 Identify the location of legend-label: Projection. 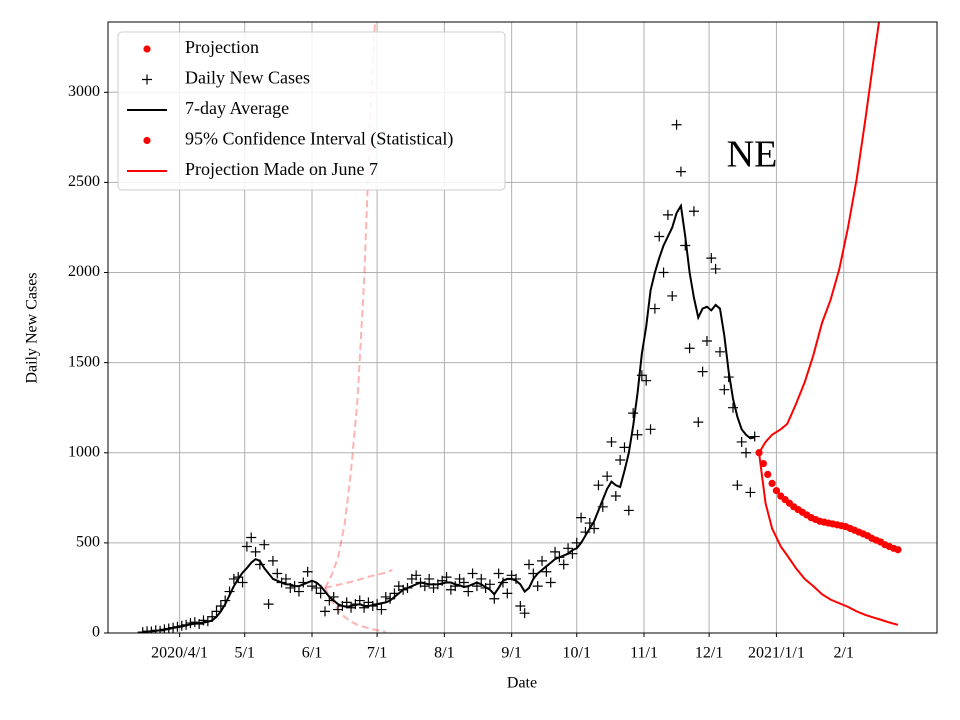
(222, 47).